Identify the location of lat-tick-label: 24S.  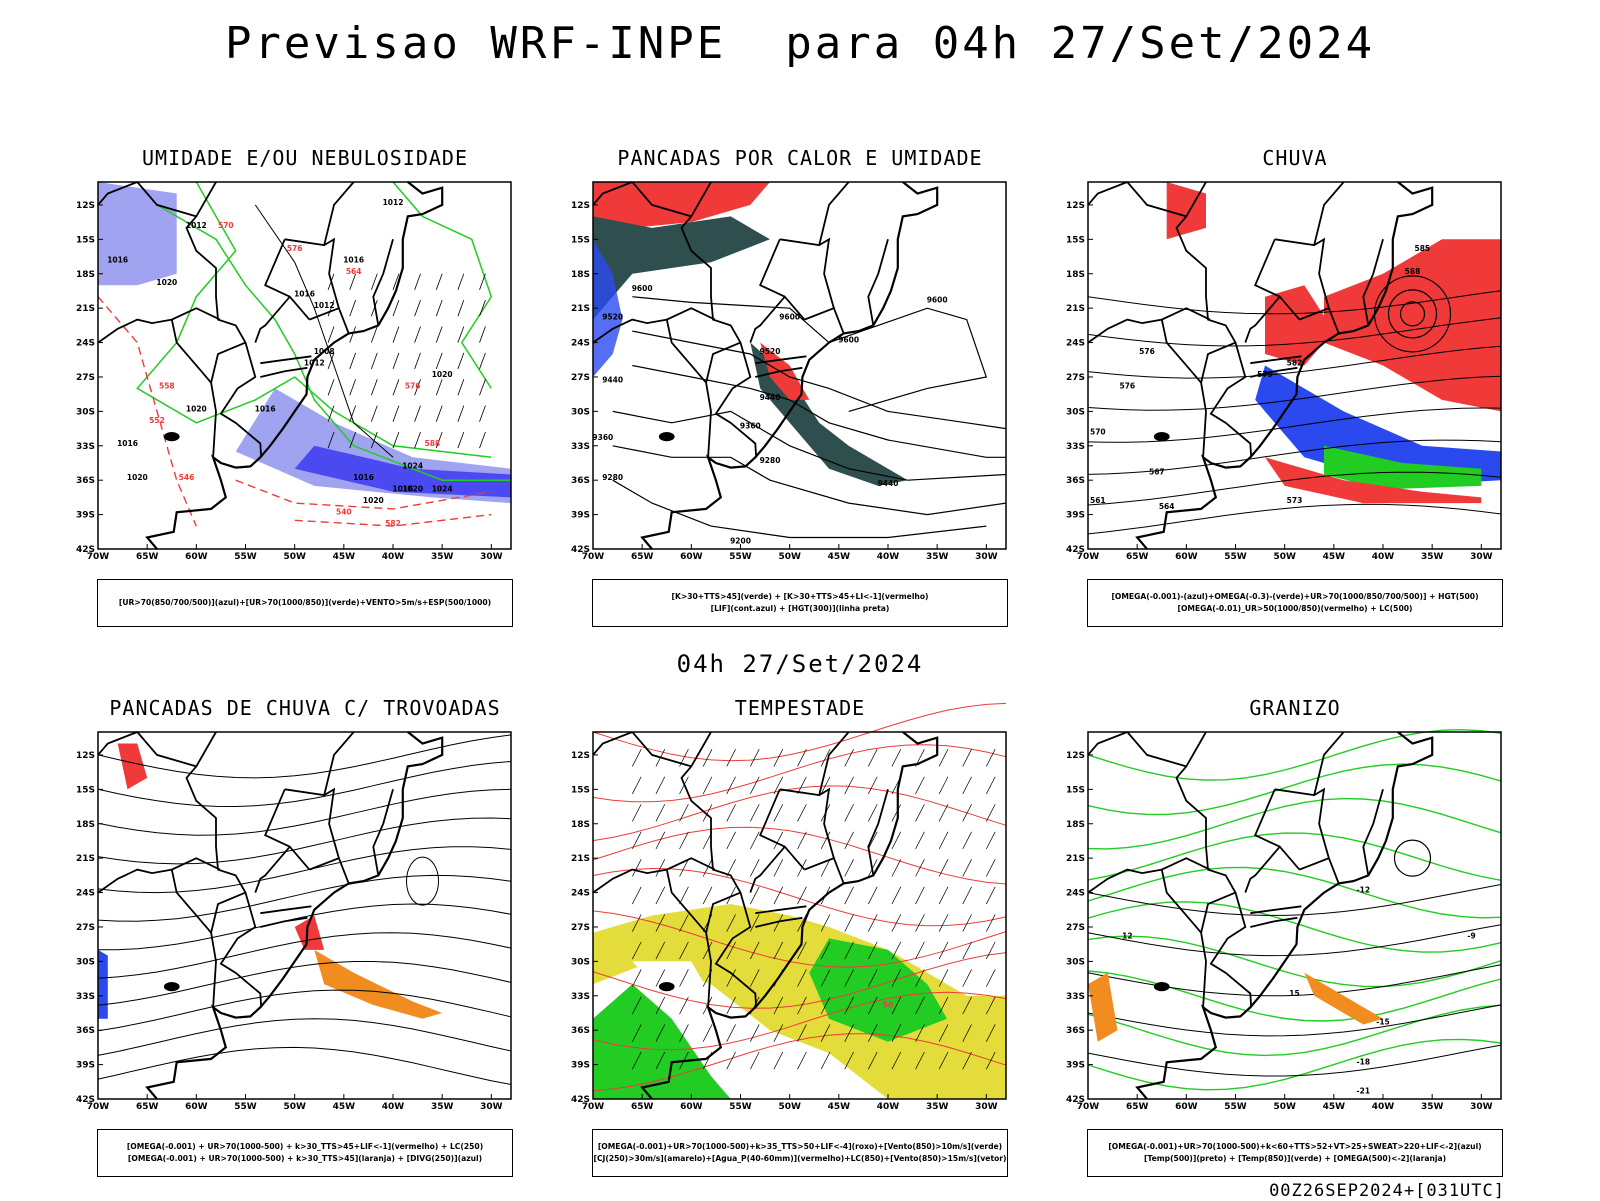
(1075, 344).